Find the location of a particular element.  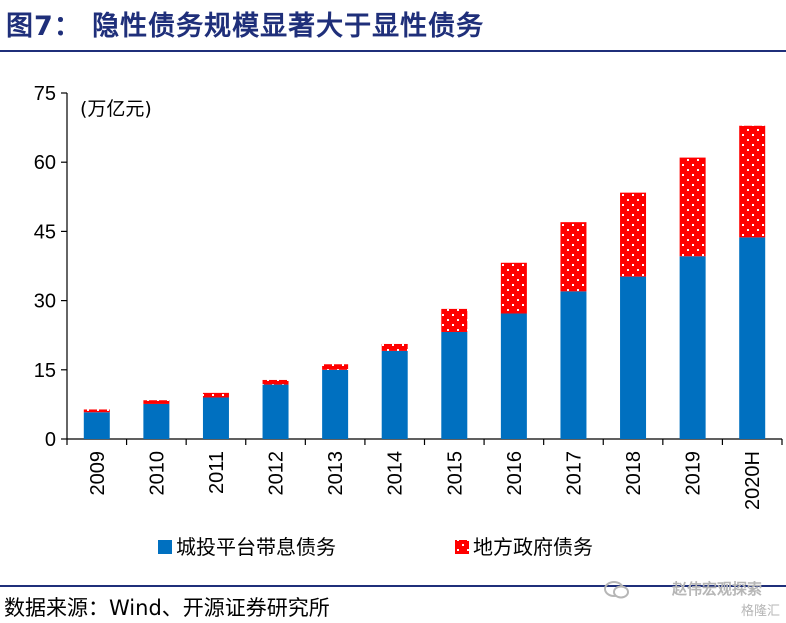

footer-divider is located at coordinates (393, 586).